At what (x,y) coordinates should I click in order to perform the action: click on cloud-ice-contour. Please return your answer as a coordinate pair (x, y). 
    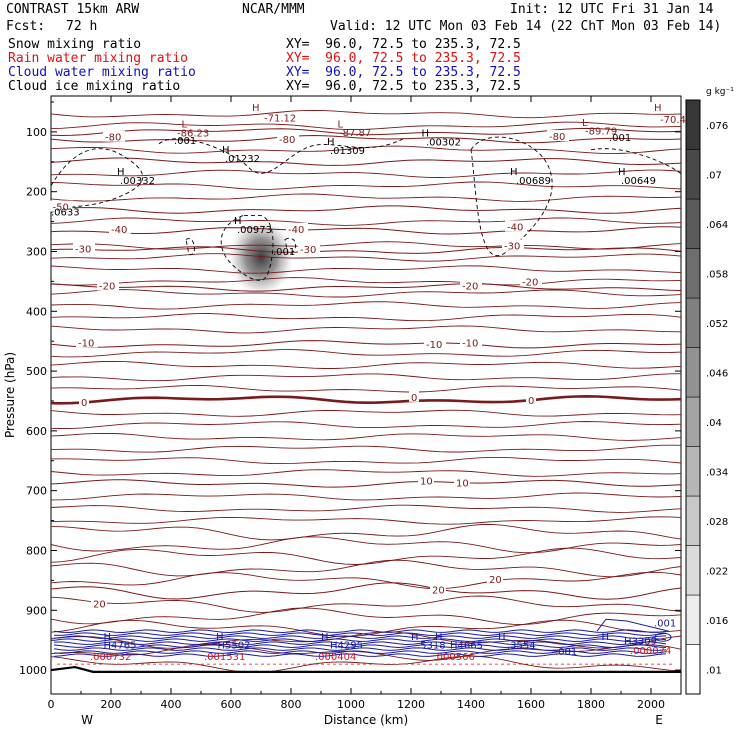
    Looking at the image, I should click on (290, 246).